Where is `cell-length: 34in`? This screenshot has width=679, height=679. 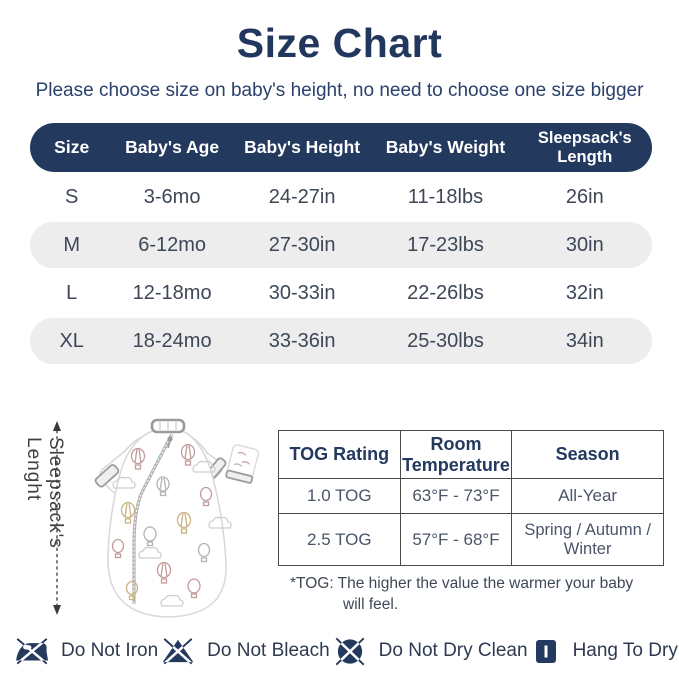
cell-length: 34in is located at coordinates (584, 340).